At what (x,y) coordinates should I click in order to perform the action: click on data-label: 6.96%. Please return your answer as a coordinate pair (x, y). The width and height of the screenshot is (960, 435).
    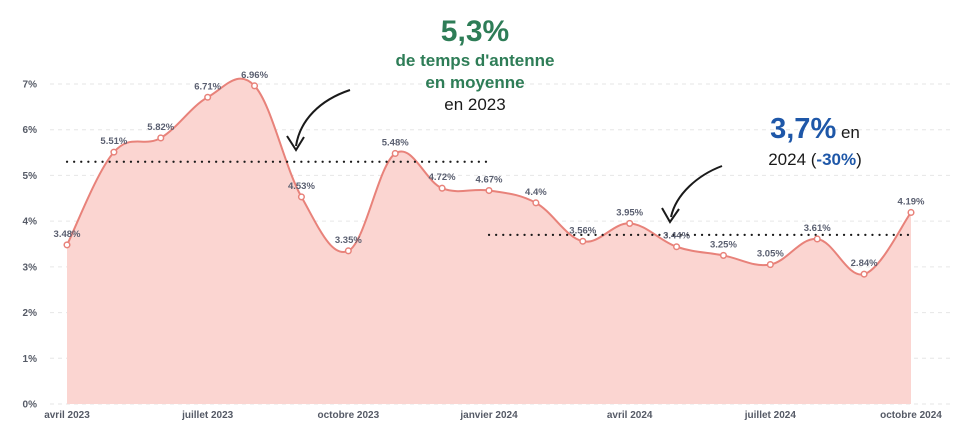
    Looking at the image, I should click on (254, 75).